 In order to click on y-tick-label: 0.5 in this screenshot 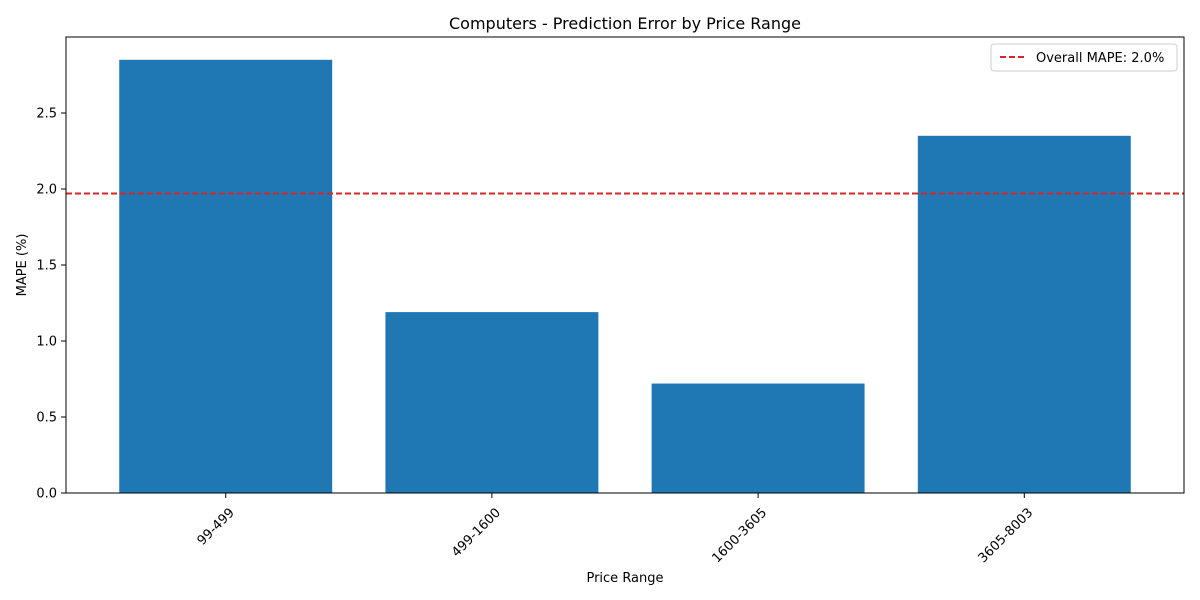, I will do `click(46, 418)`.